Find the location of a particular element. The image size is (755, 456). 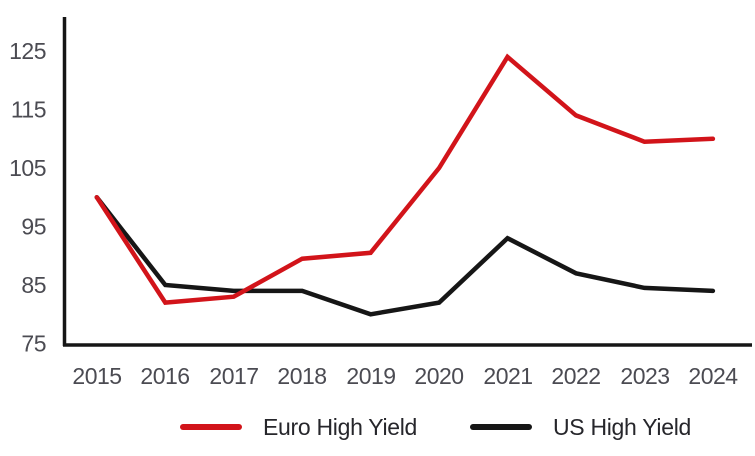

legend-item-us-high-yield: US High Yield is located at coordinates (580, 427).